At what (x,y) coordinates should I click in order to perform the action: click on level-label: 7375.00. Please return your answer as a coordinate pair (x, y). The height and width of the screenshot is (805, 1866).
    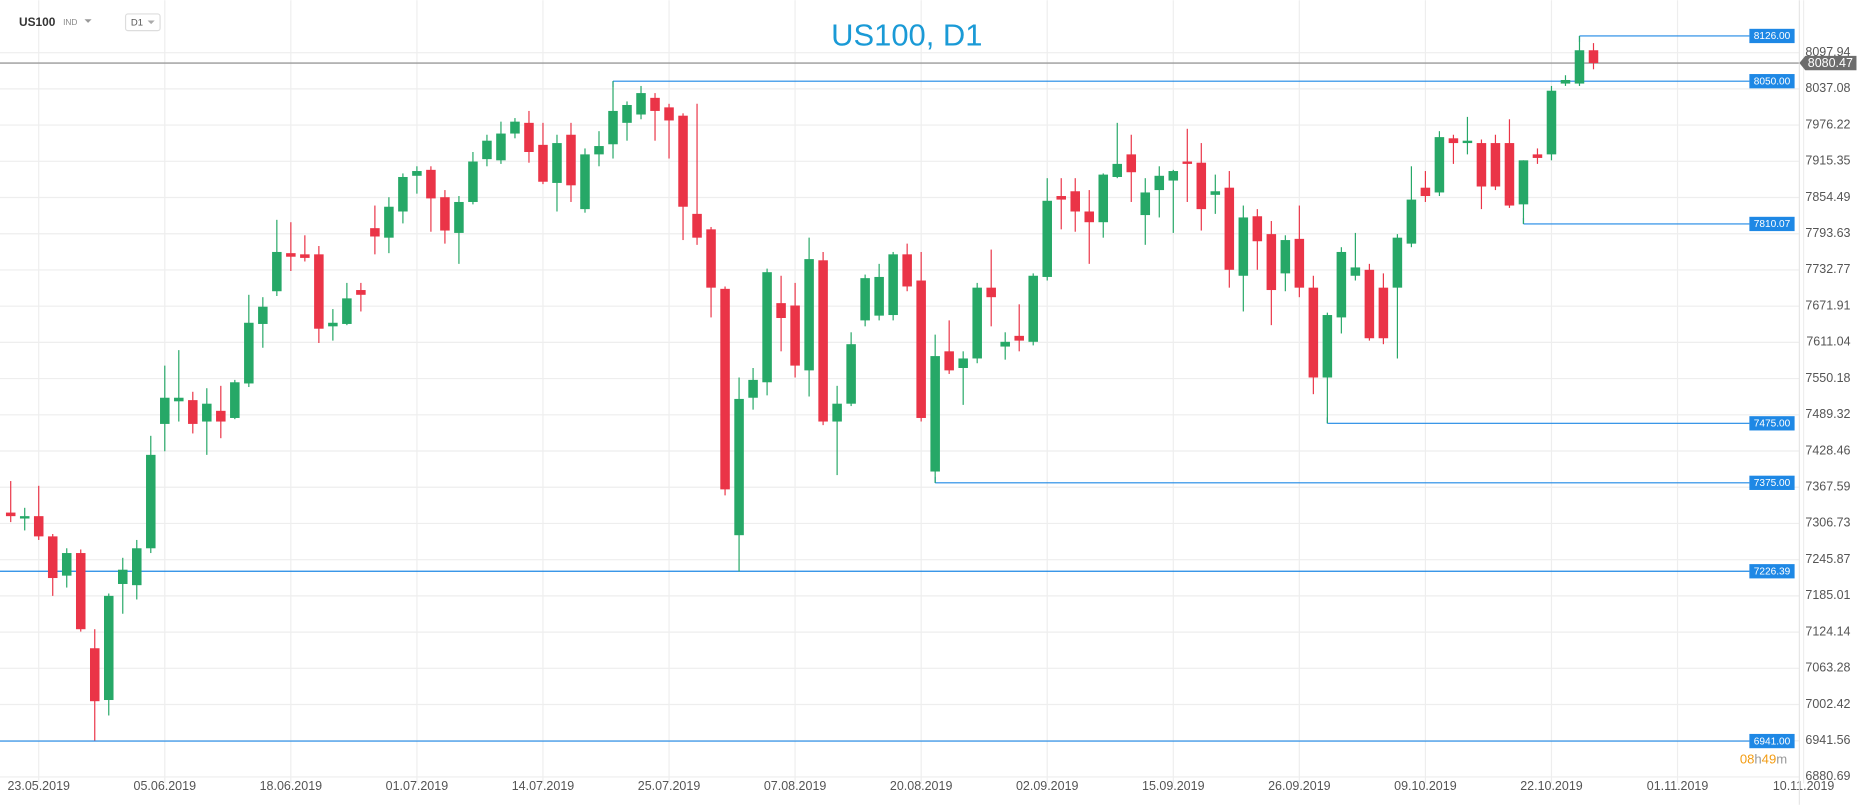
    Looking at the image, I should click on (1772, 483).